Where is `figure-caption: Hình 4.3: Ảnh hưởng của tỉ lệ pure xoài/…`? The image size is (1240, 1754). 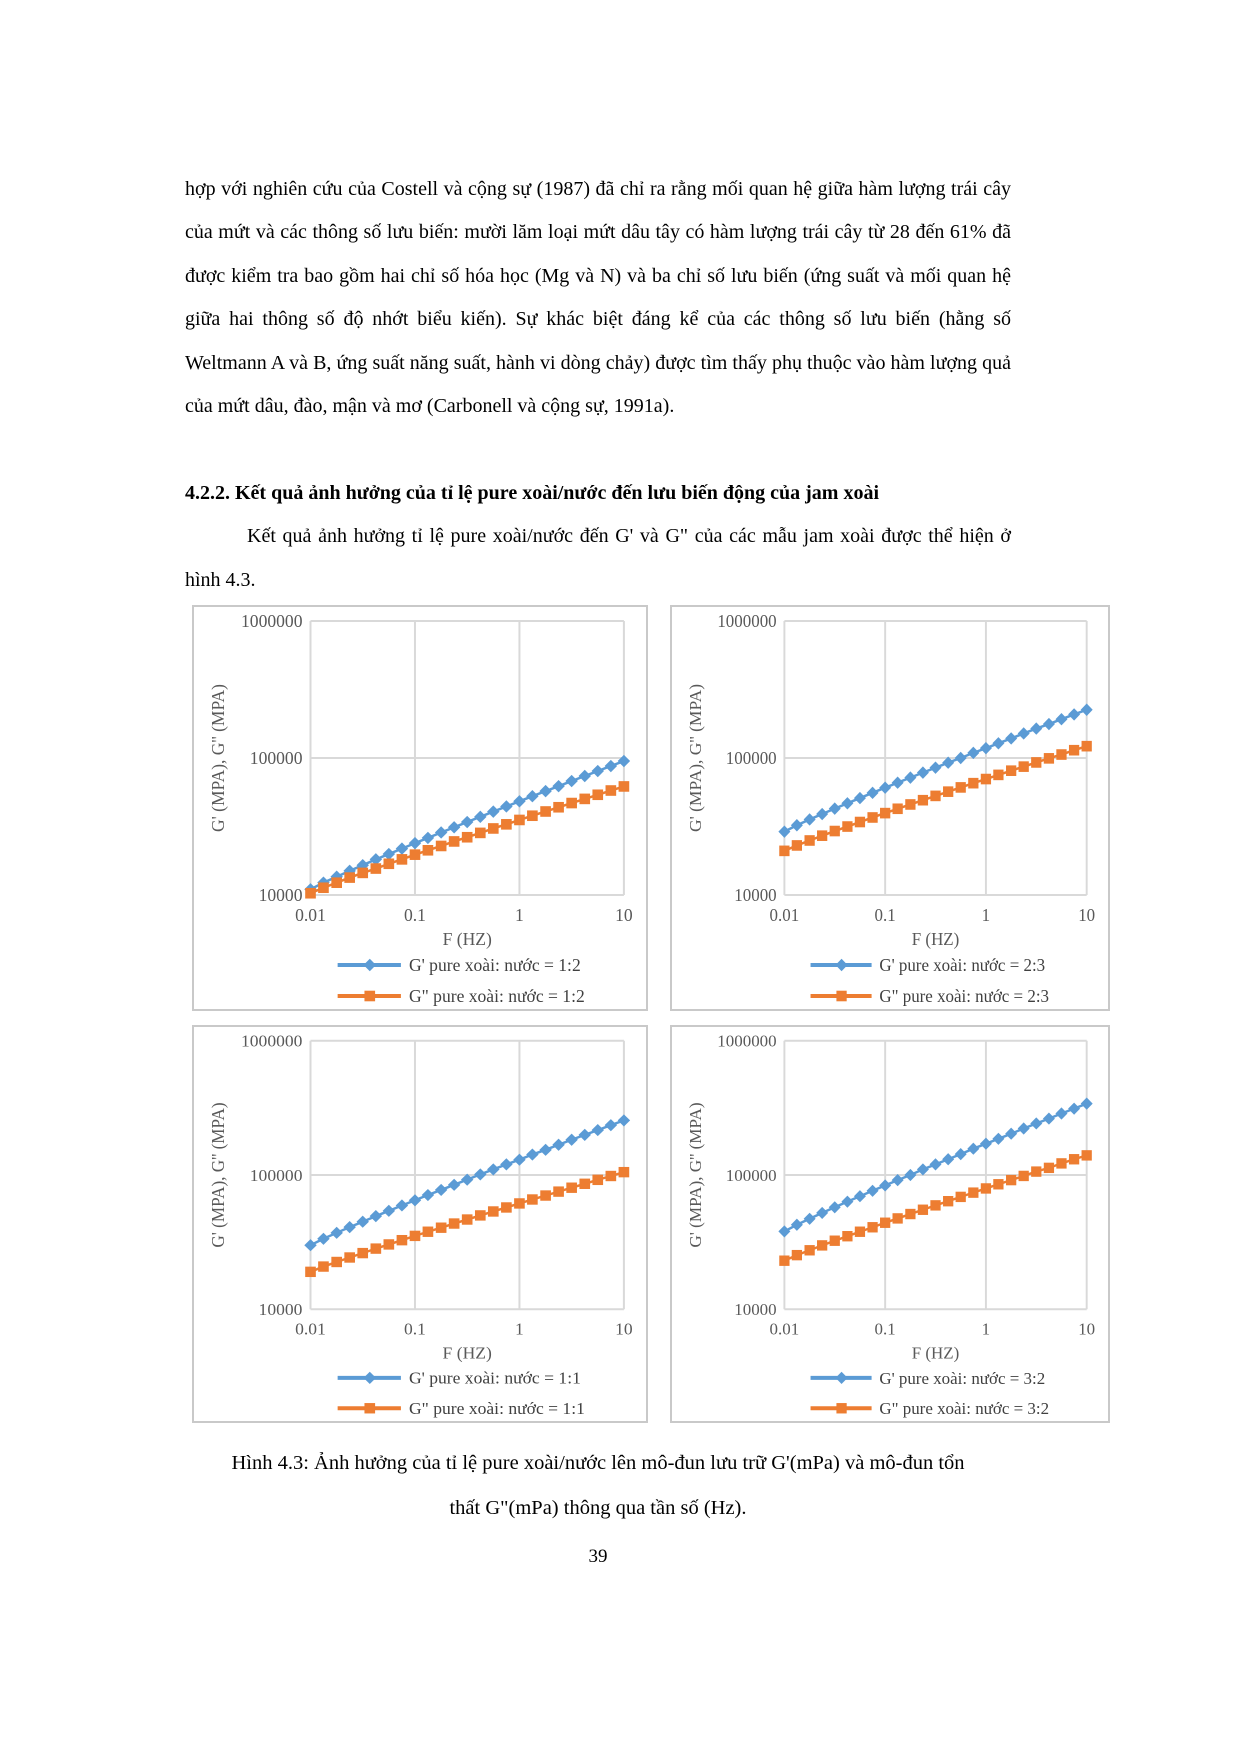
figure-caption: Hình 4.3: Ảnh hưởng của tỉ lệ pure xoài/… is located at coordinates (598, 1486).